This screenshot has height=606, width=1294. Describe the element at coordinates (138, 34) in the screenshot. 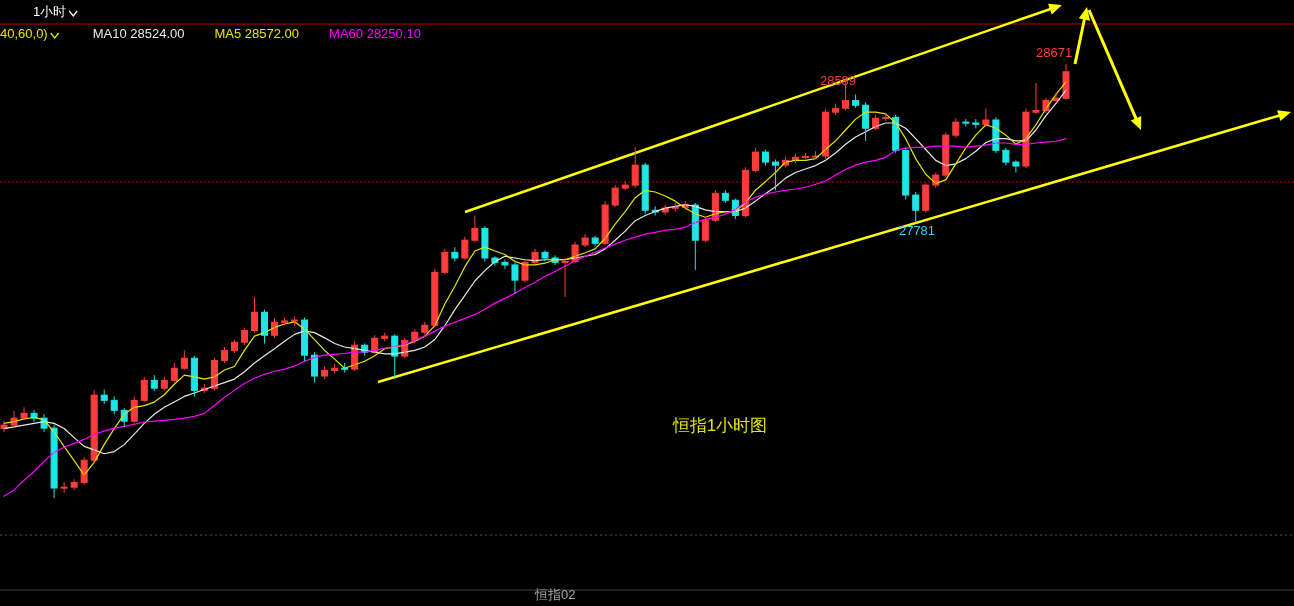

I see `text: MA10 28524.00` at that location.